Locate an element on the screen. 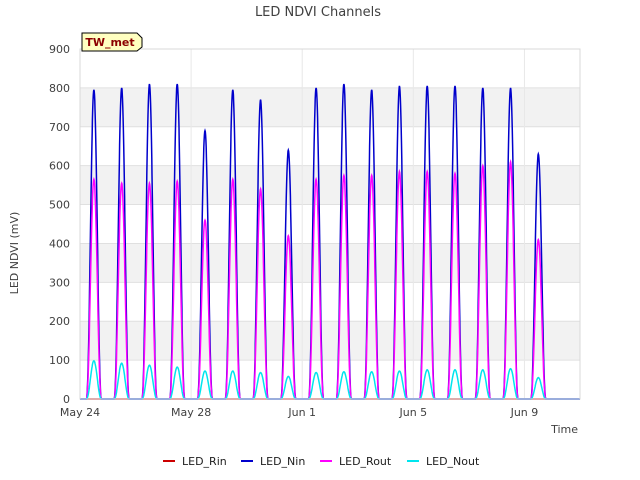 This screenshot has width=640, height=480. legend-label: LED_Rin is located at coordinates (204, 461).